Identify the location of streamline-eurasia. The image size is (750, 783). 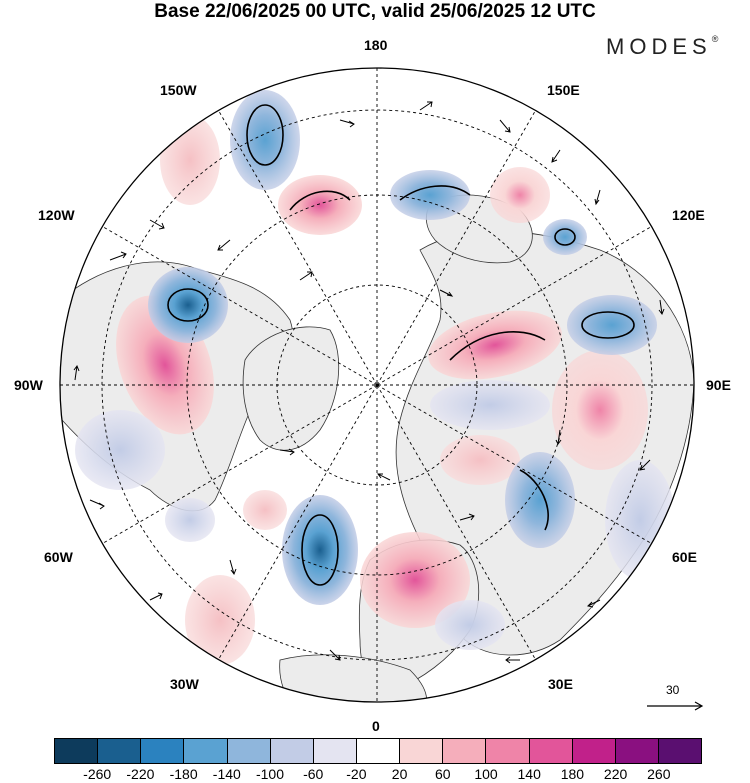
(497, 346).